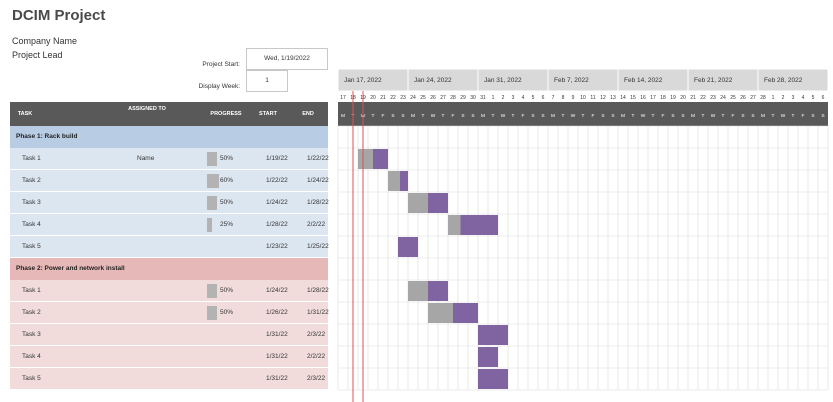 The height and width of the screenshot is (402, 833). Describe the element at coordinates (583, 98) in the screenshot. I see `day-number: 10` at that location.